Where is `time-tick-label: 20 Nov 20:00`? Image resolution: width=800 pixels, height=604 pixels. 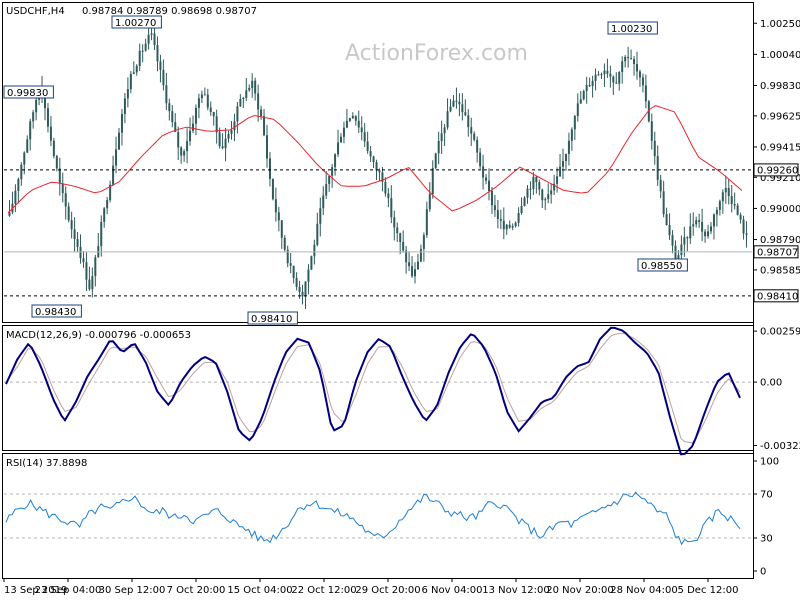 time-tick-label: 20 Nov 20:00 is located at coordinates (579, 590).